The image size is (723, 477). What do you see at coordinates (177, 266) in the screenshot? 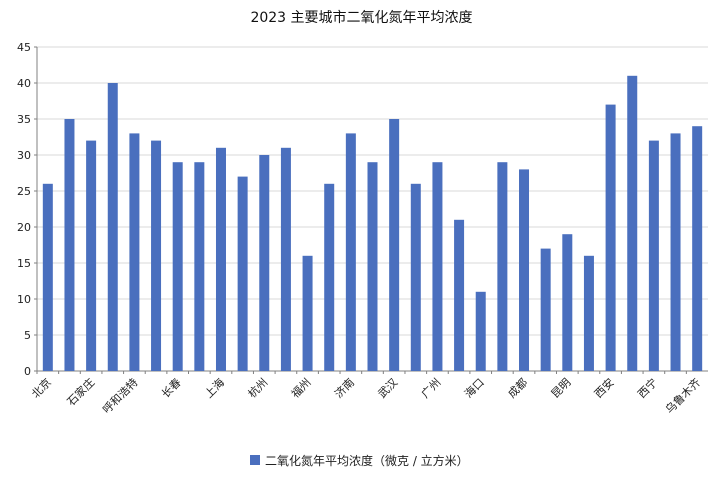
I see `bar-长春` at bounding box center [177, 266].